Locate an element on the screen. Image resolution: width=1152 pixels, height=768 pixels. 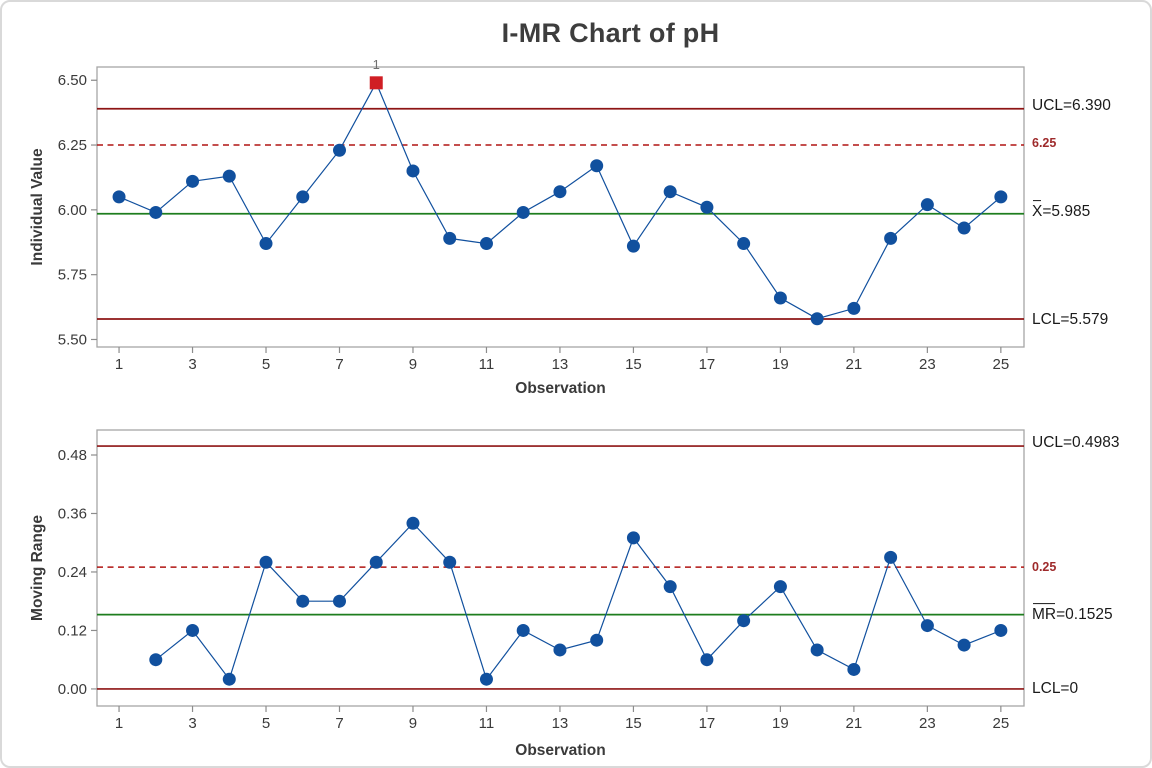
y-tick-label: 6.25 is located at coordinates (72, 145).